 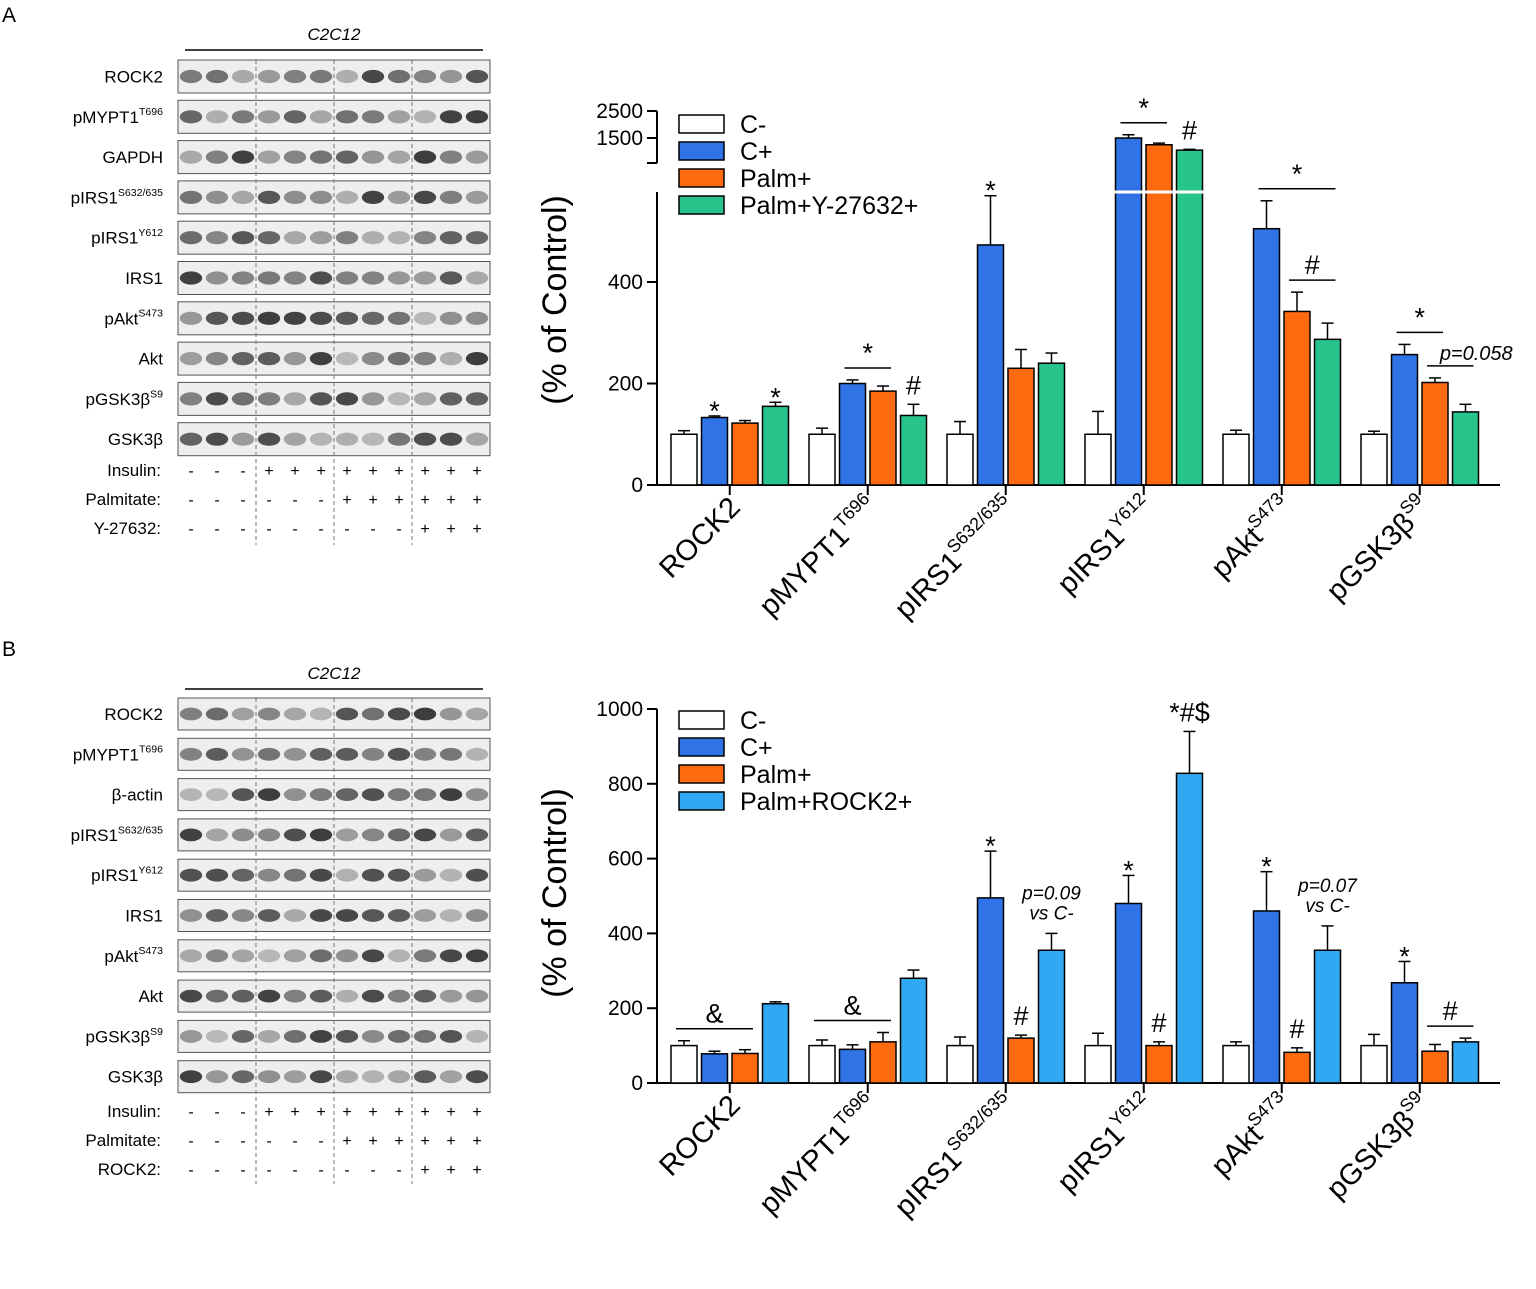 I want to click on significance-label: *, so click(x=775, y=397).